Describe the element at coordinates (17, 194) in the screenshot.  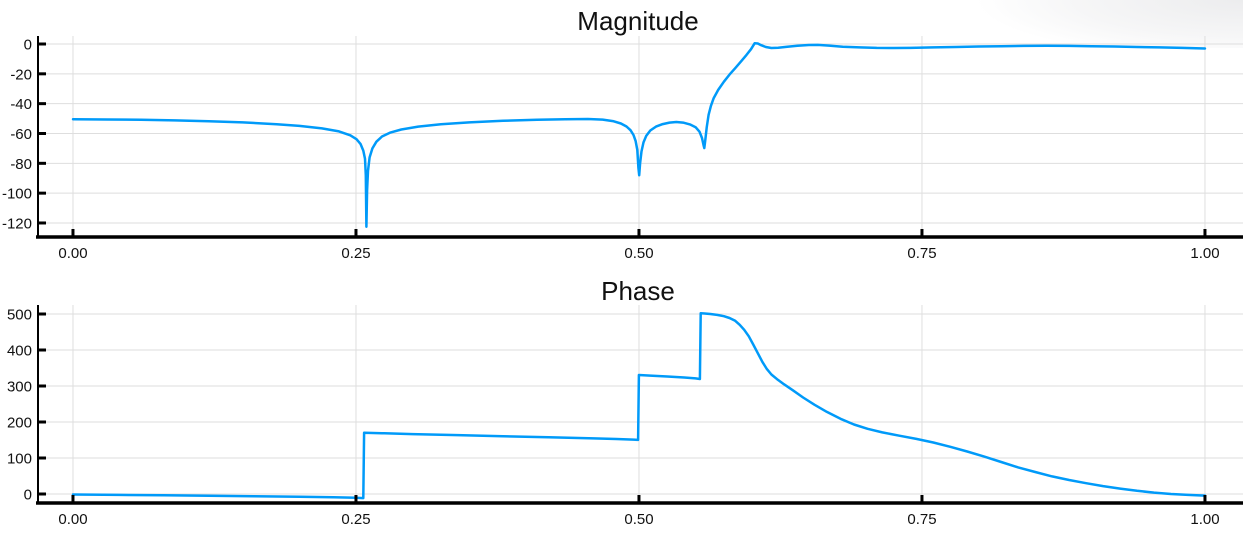
I see `y-tick-label: -100` at that location.